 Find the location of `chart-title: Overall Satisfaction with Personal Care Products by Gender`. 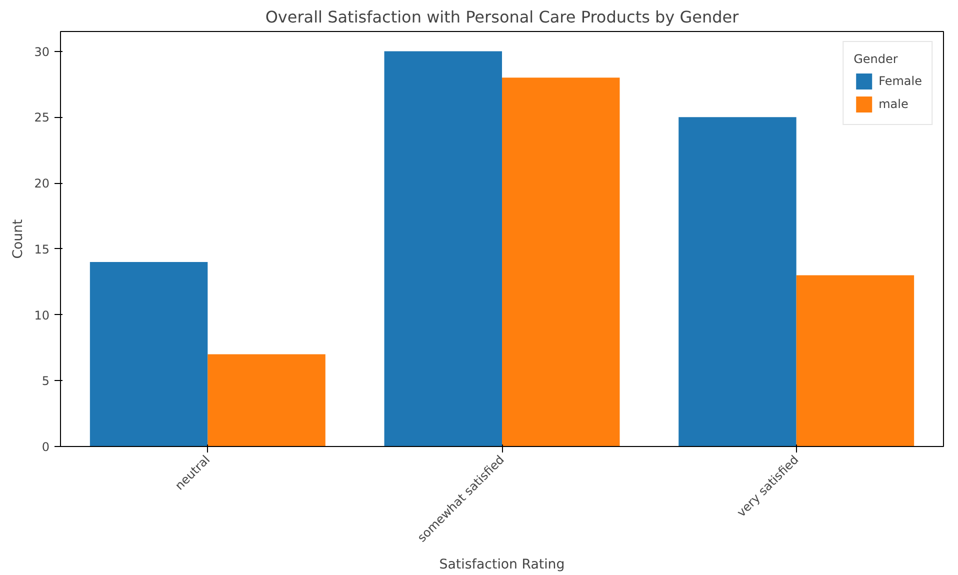

chart-title: Overall Satisfaction with Personal Care Products by Gender is located at coordinates (502, 17).